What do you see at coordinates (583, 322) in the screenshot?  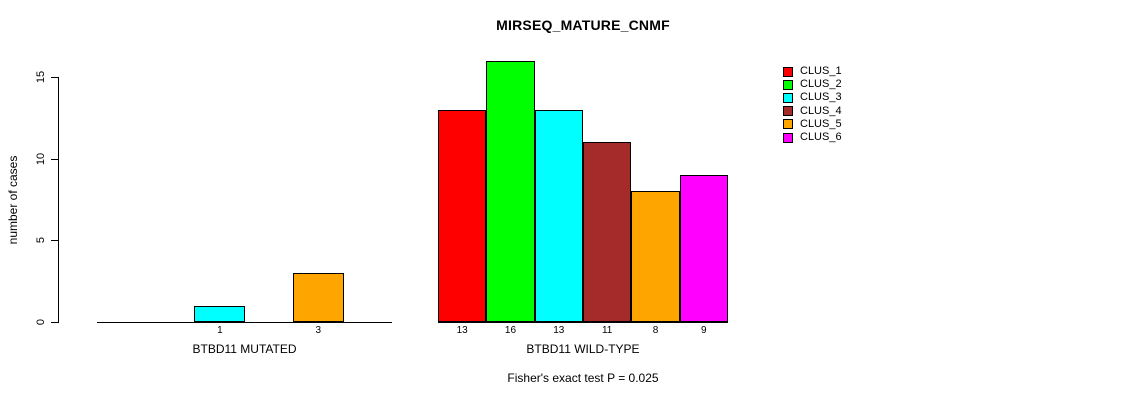 I see `x-baseline-wildtype` at bounding box center [583, 322].